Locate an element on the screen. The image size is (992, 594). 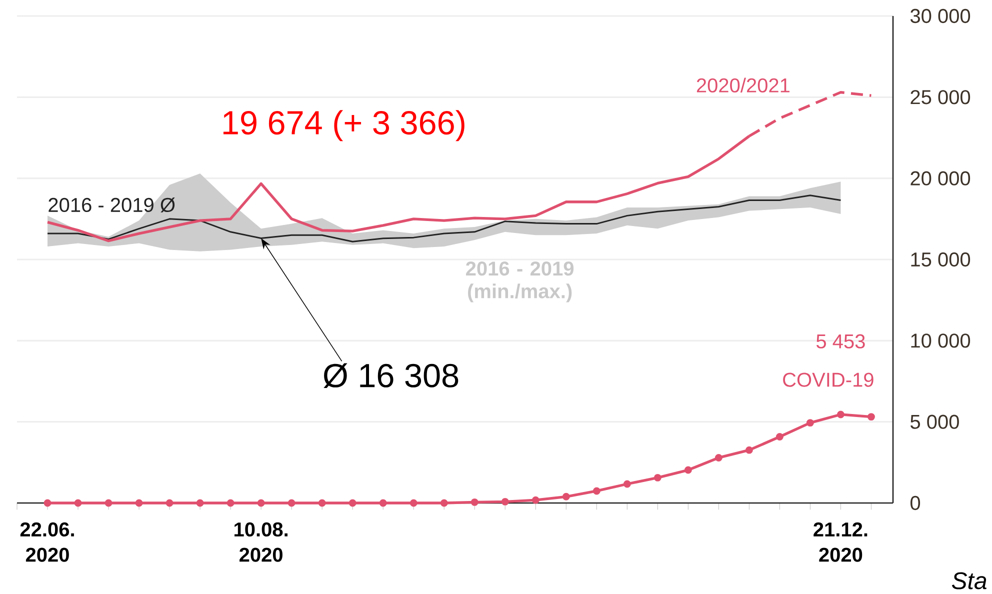
series-label: 2020/2021 is located at coordinates (743, 85).